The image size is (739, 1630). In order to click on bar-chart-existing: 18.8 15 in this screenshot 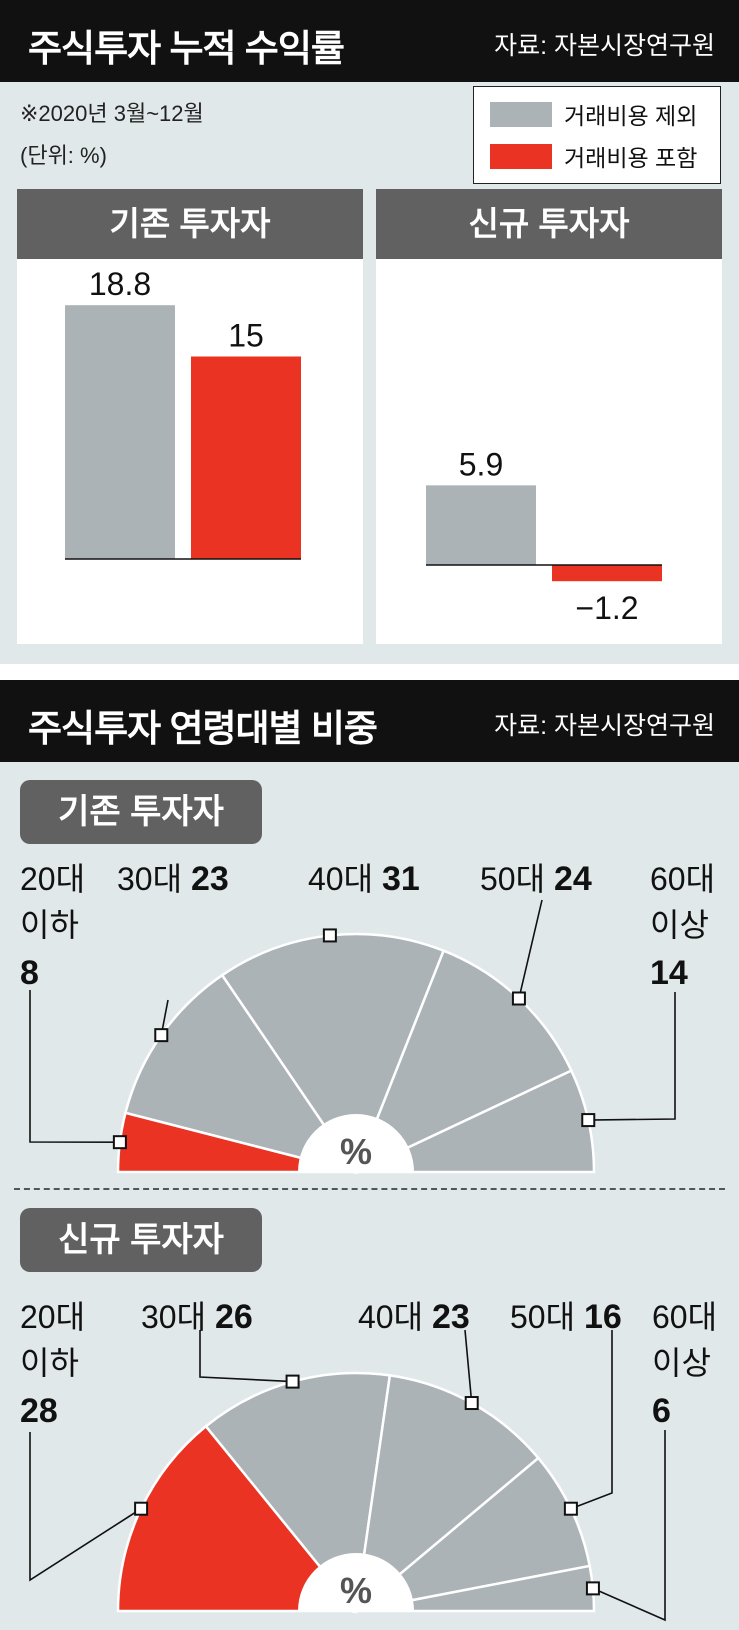, I will do `click(183, 413)`.